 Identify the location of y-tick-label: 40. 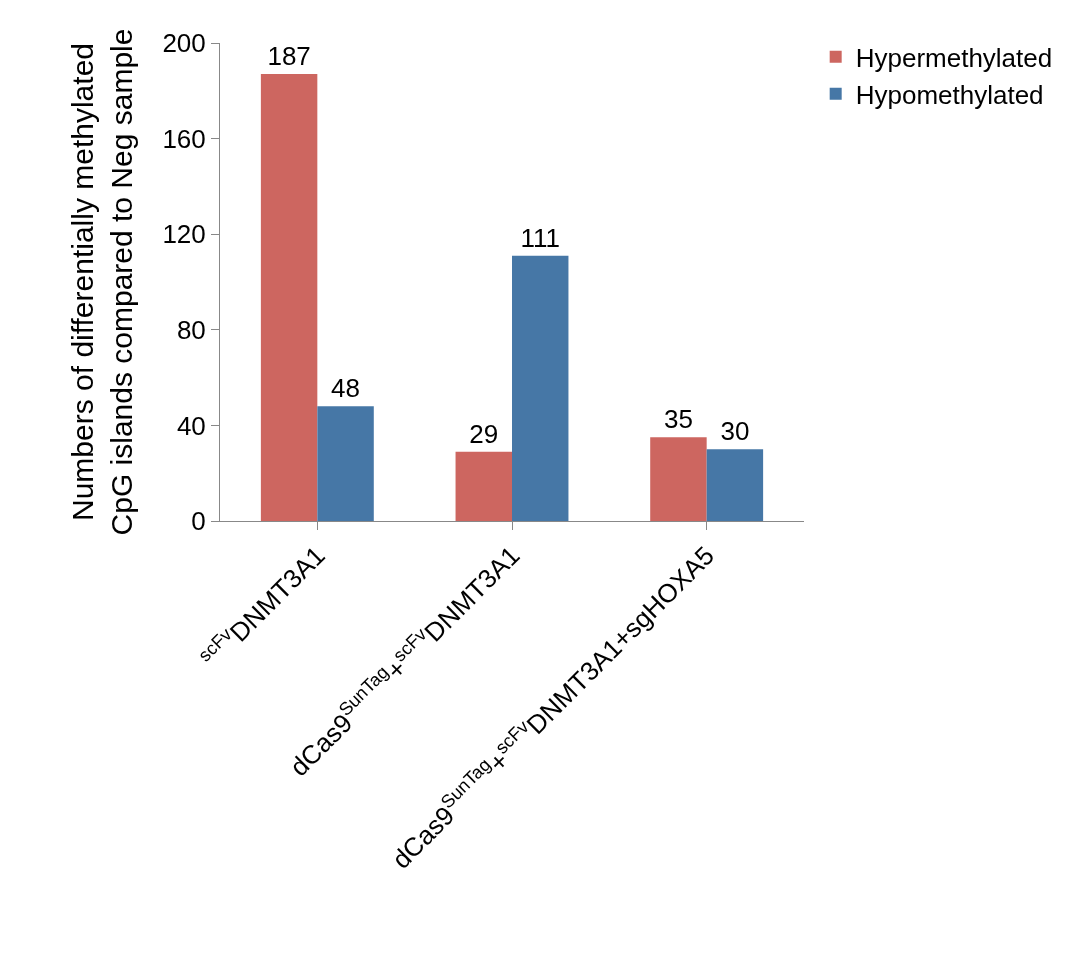
(191, 425).